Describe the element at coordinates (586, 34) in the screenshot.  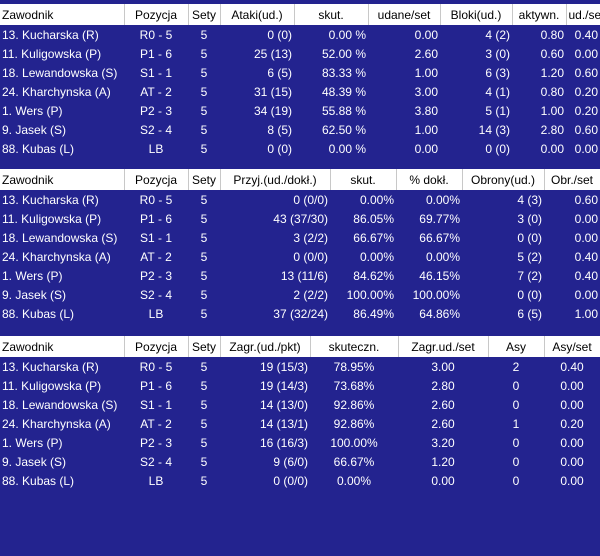
I see `table-cell: 0.40` at that location.